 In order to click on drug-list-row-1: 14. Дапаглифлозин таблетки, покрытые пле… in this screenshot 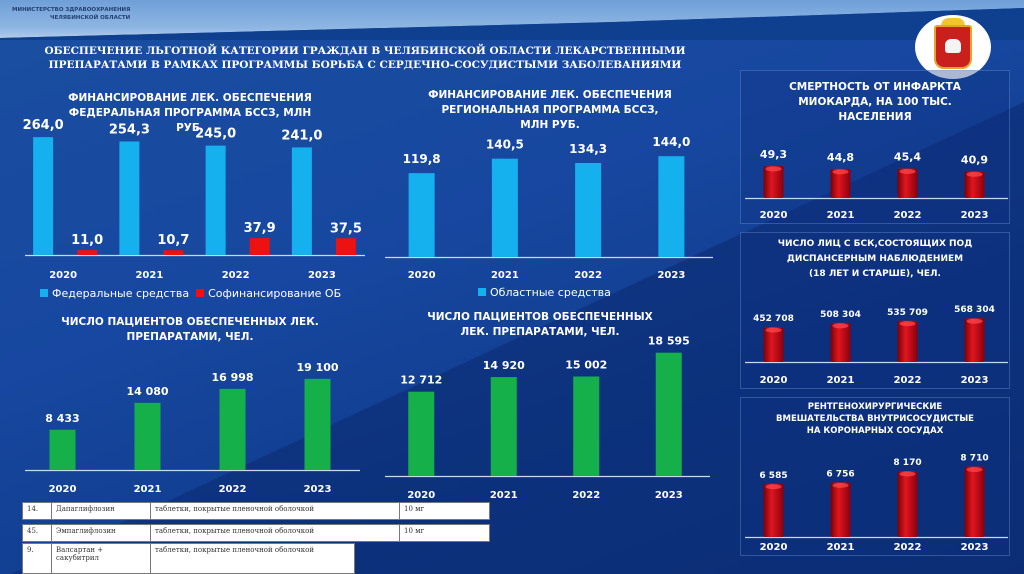, I will do `click(256, 511)`.